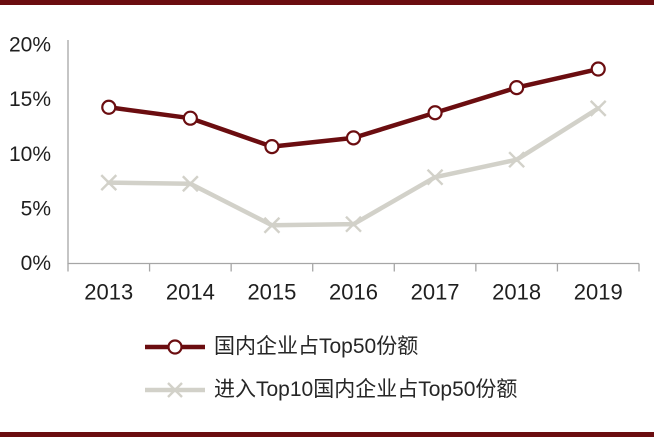 The width and height of the screenshot is (654, 438). Describe the element at coordinates (516, 292) in the screenshot. I see `svg-text: 2018` at that location.